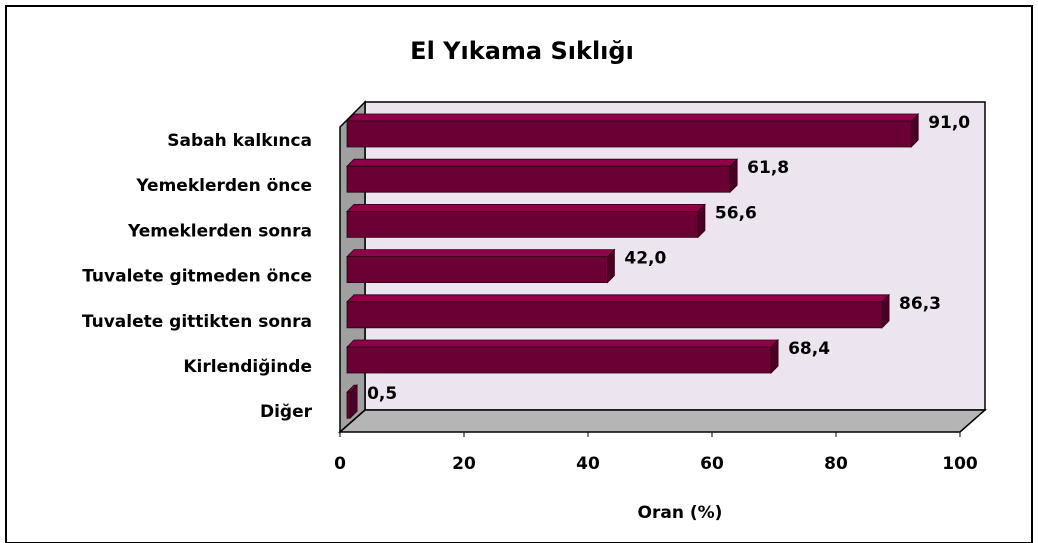 This screenshot has height=543, width=1038. Describe the element at coordinates (219, 231) in the screenshot. I see `y-tick-label: Yemeklerden sonra` at that location.